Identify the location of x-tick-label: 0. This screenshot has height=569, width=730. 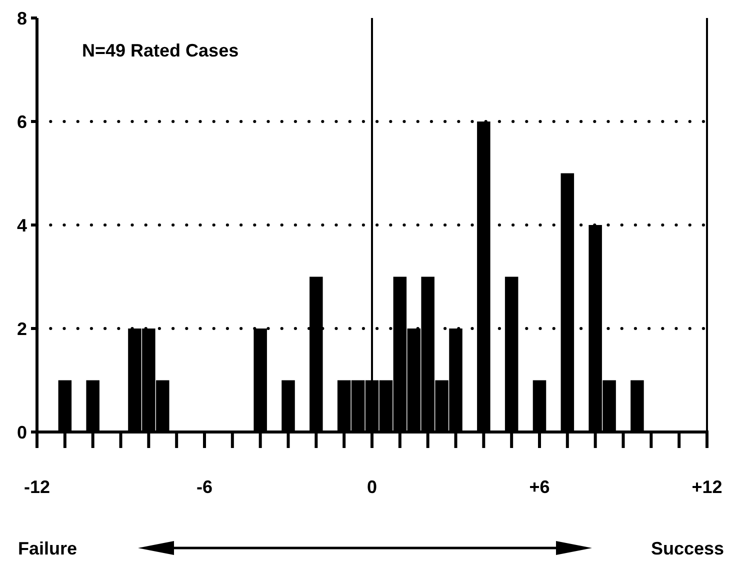
(372, 486).